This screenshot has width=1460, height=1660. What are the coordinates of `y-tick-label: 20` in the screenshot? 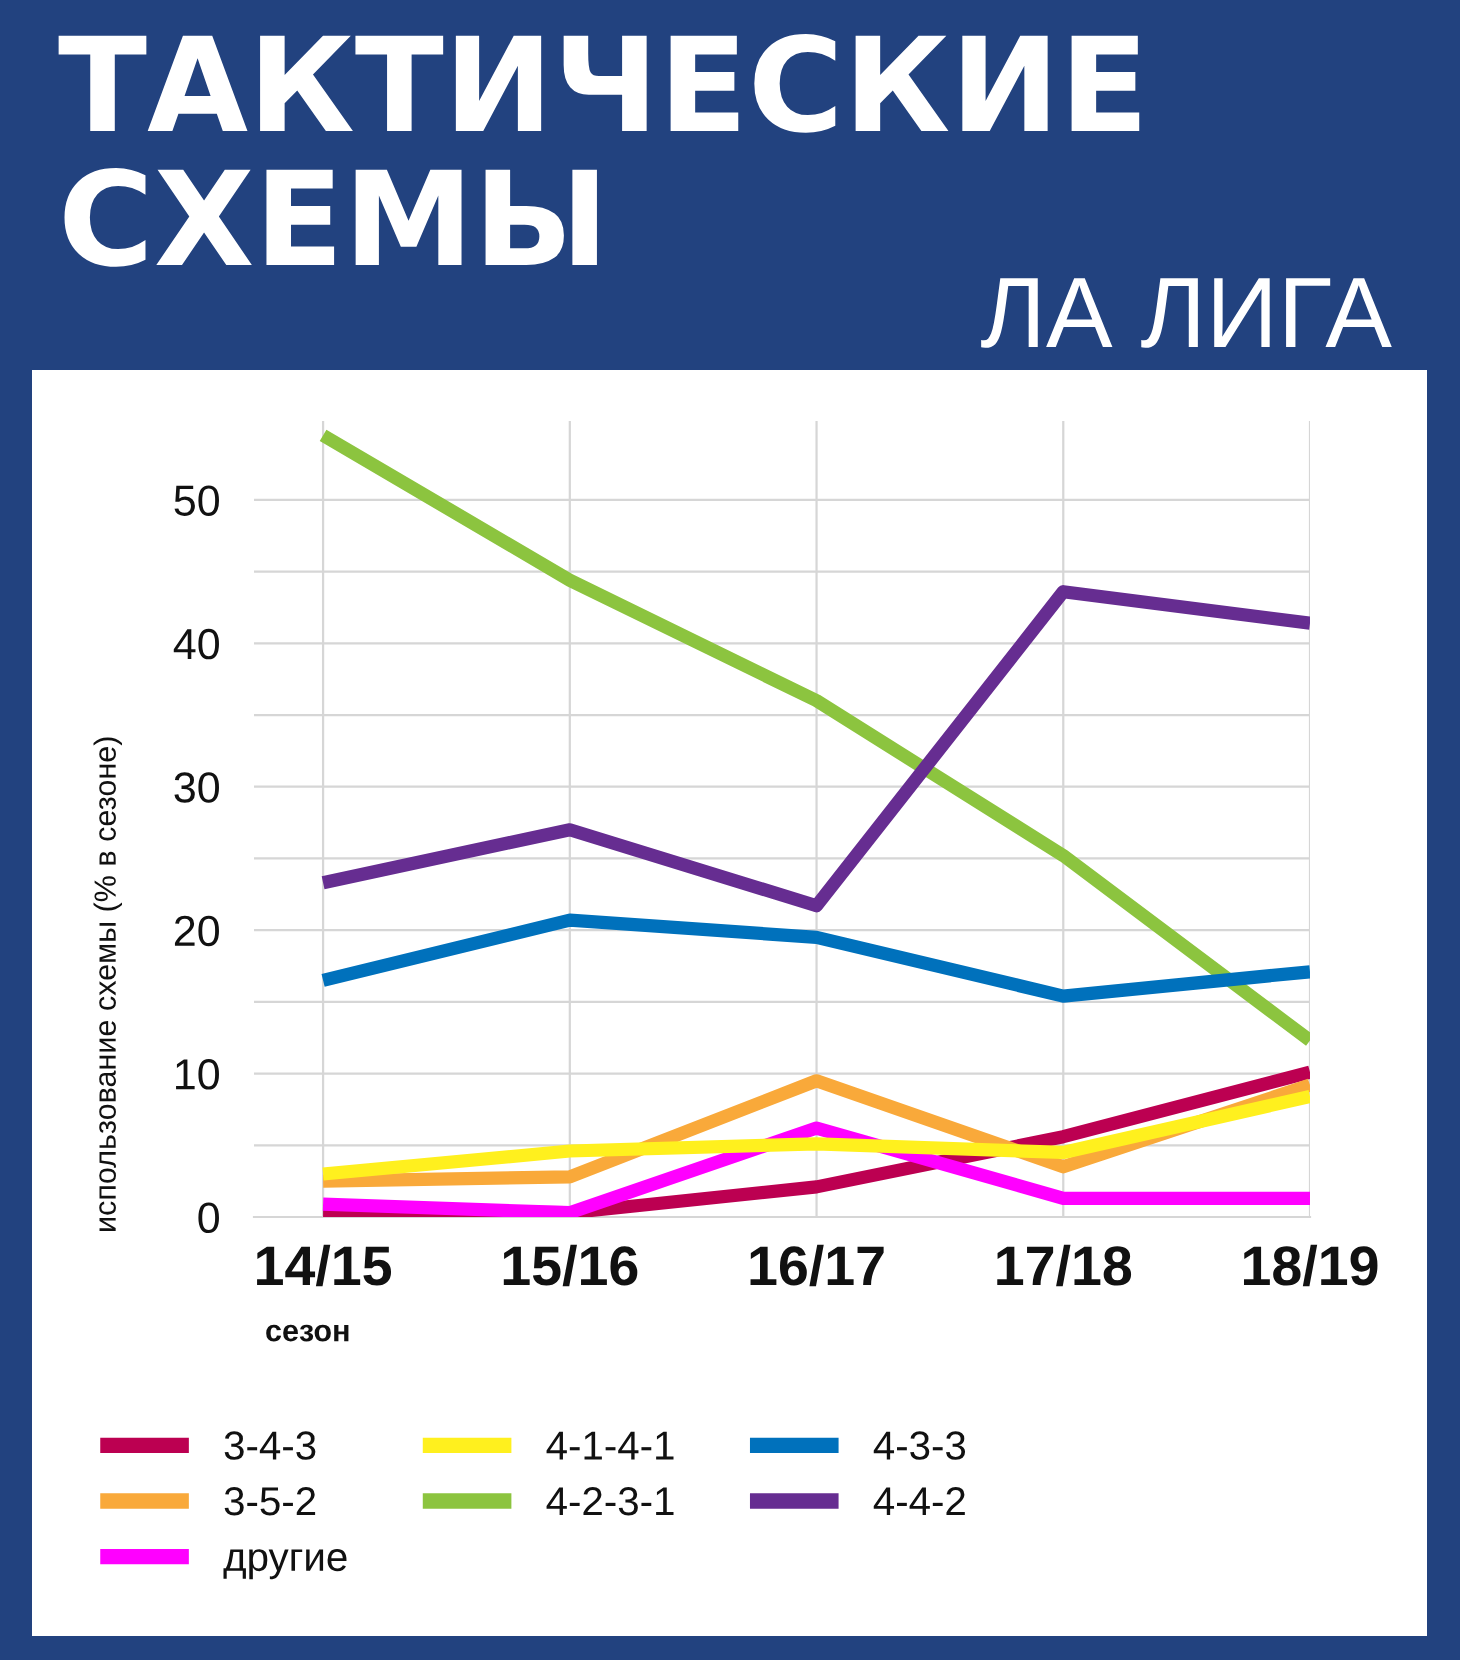 It's located at (196, 931).